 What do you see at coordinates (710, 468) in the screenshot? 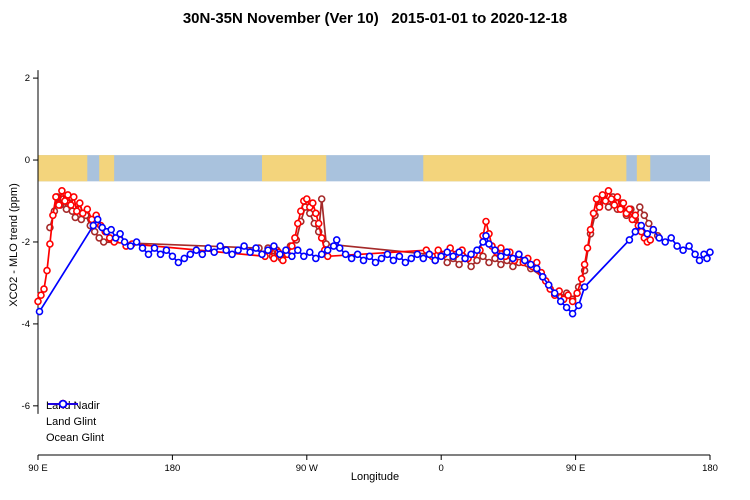
I see `x-tick-label: 180` at bounding box center [710, 468].